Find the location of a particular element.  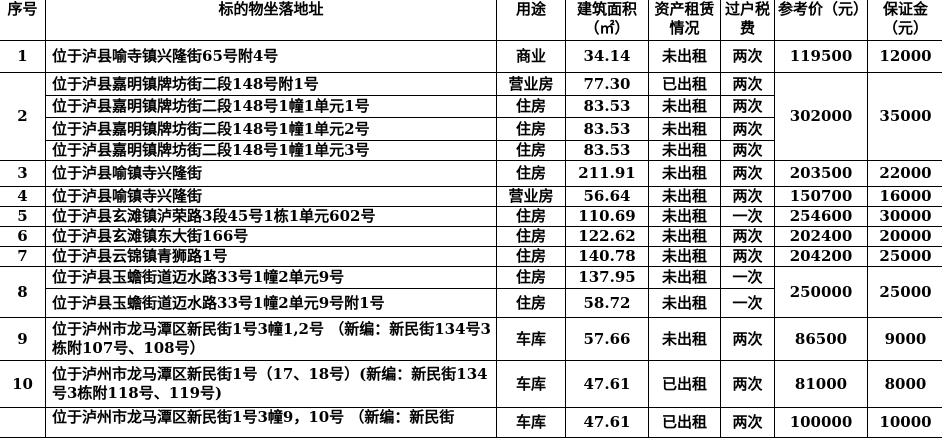

row-number: 7 is located at coordinates (23, 257).